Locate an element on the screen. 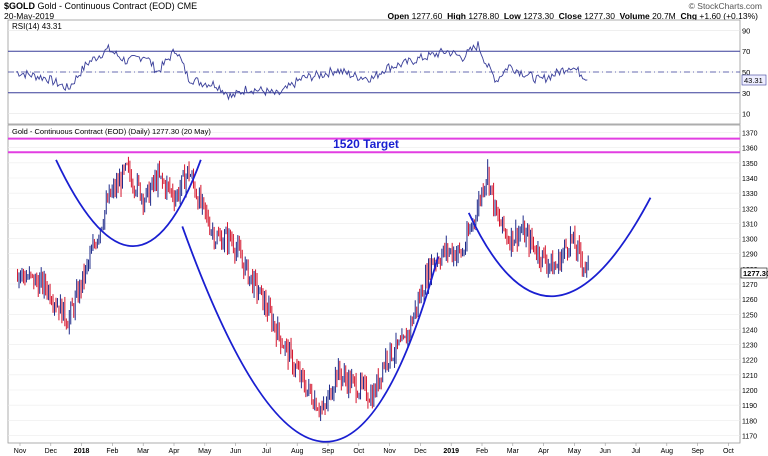  x-tick-label: 2018 is located at coordinates (82, 451).